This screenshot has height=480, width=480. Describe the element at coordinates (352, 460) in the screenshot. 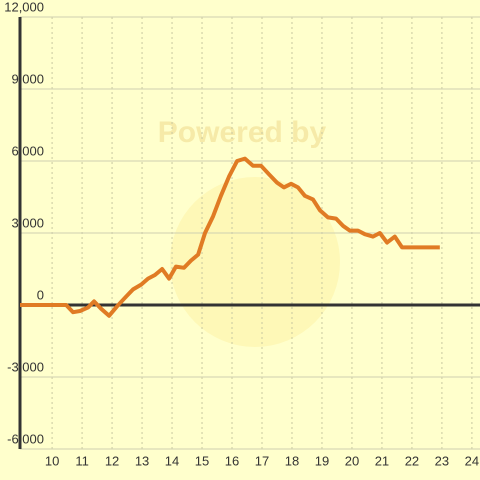

I see `x-tick-label: 20` at that location.